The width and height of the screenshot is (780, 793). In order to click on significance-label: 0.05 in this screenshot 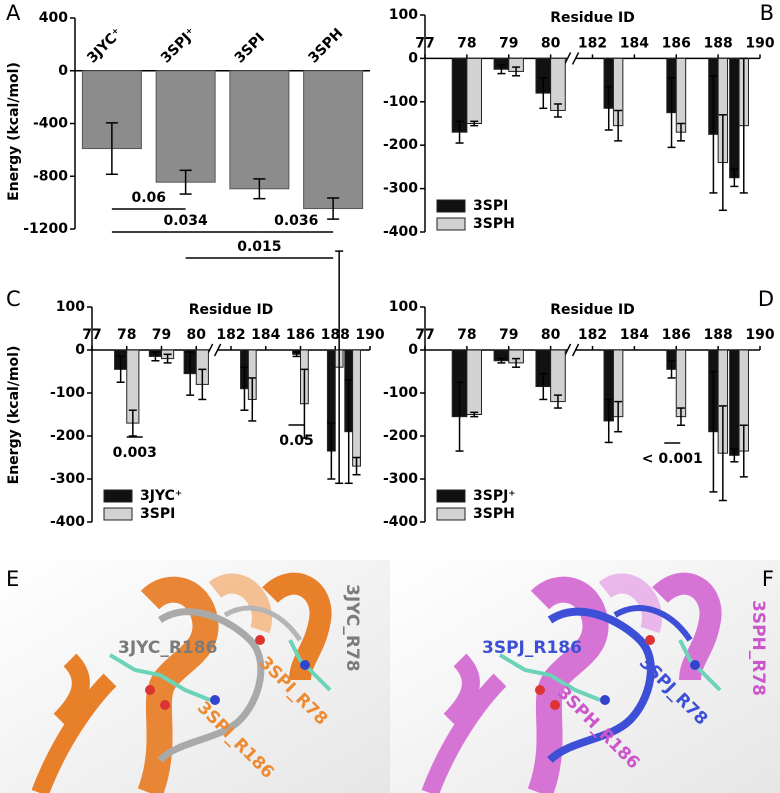, I will do `click(296, 441)`.